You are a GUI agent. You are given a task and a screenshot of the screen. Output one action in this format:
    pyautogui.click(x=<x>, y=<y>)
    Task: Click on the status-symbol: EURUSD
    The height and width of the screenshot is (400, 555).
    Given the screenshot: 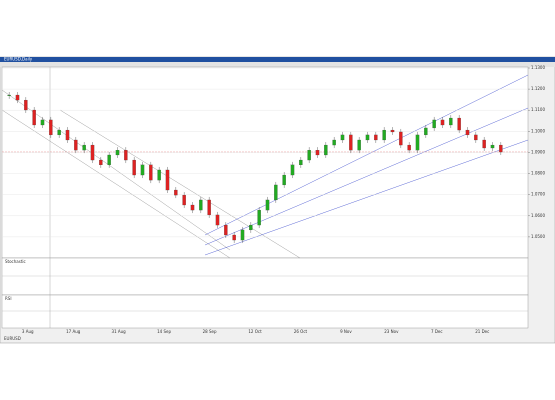 What is the action you would take?
    pyautogui.click(x=12, y=338)
    